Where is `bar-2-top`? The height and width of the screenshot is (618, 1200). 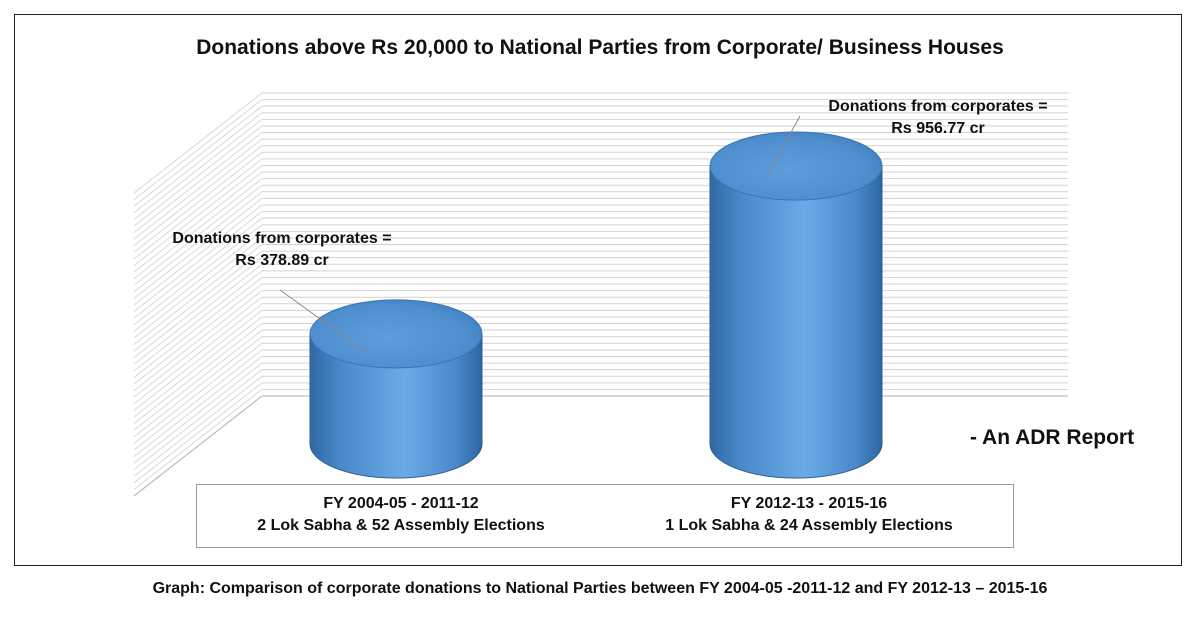
bar-2-top is located at coordinates (796, 166).